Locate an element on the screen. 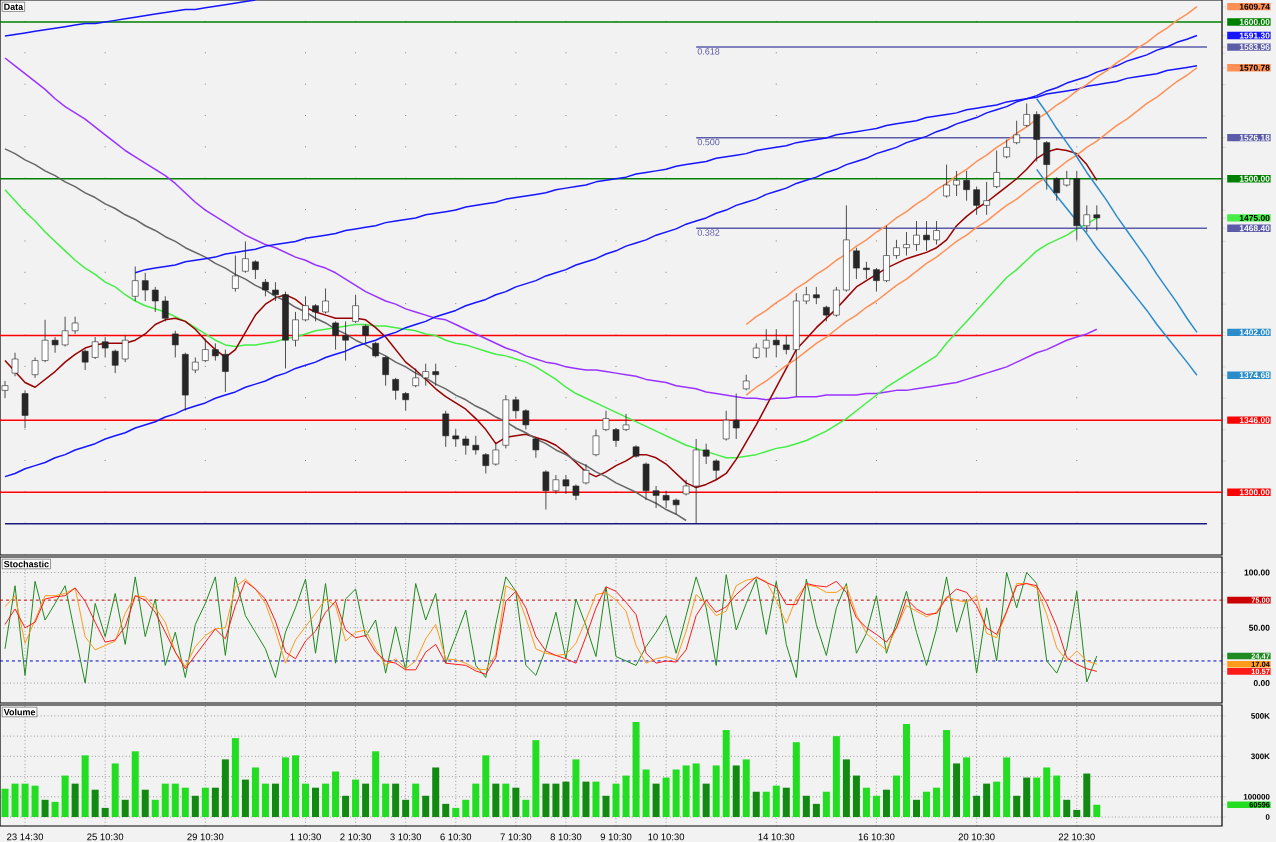 Image resolution: width=1276 pixels, height=842 pixels. x-tick-label: 2 10:30 is located at coordinates (355, 837).